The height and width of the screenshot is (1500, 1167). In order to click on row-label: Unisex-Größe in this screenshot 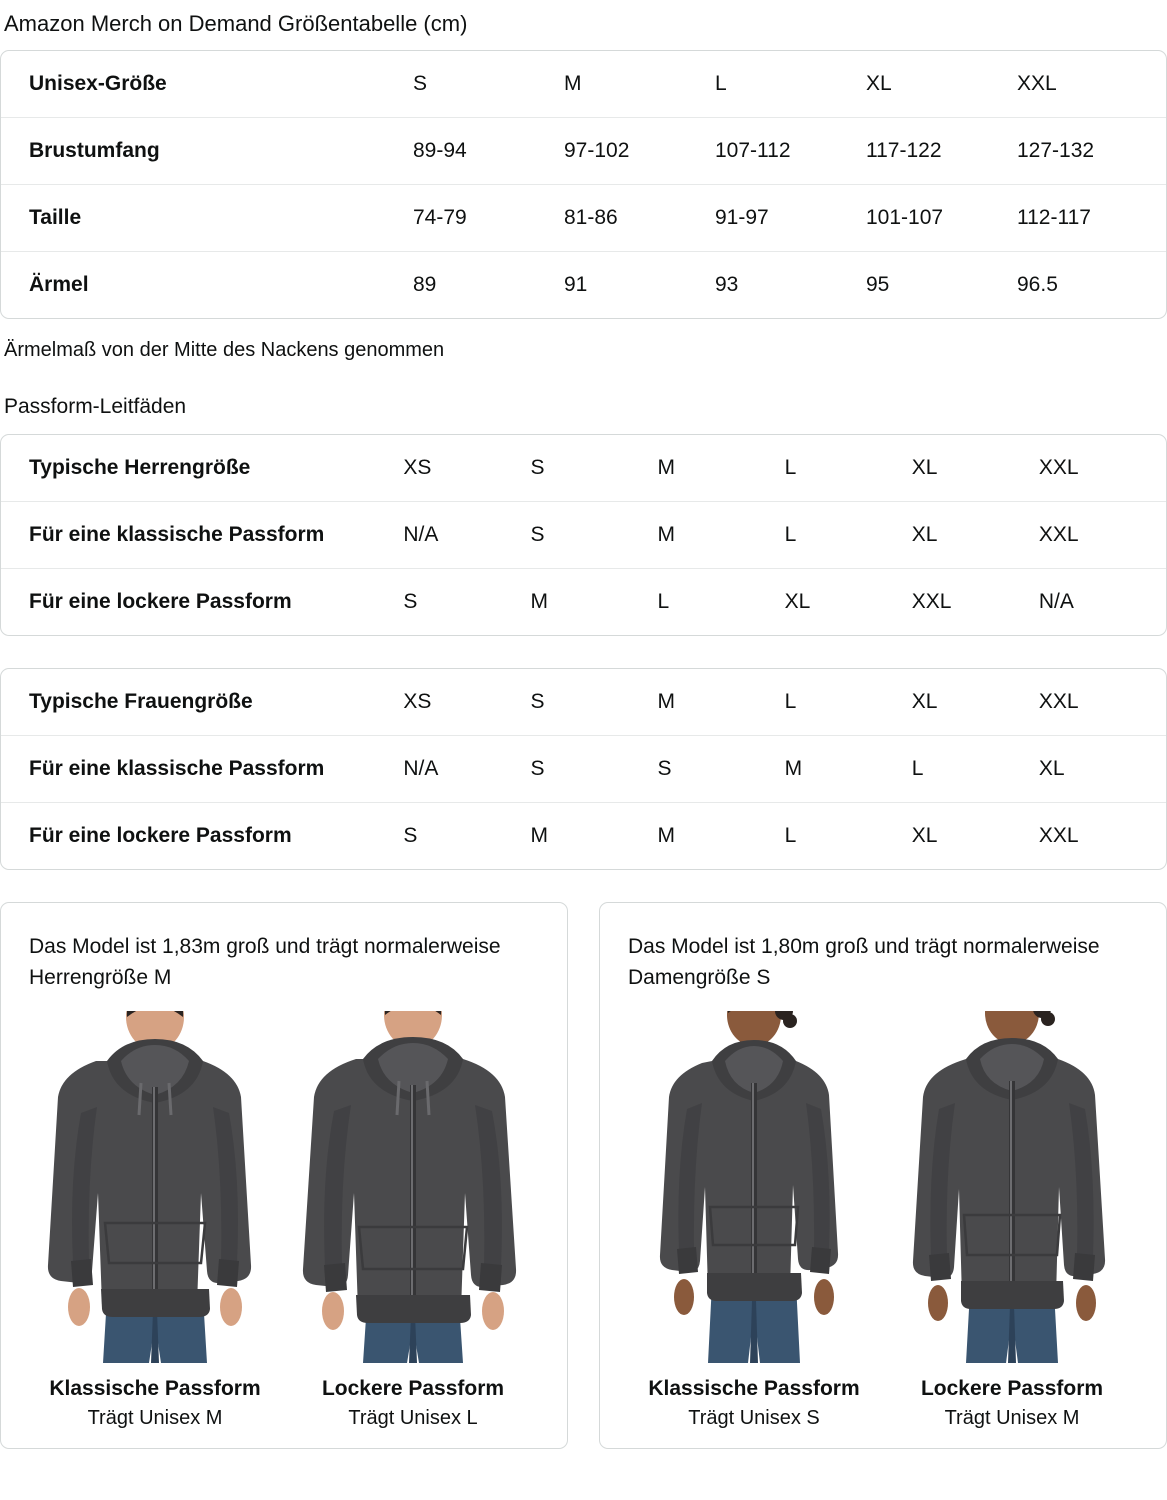, I will do `click(98, 83)`.